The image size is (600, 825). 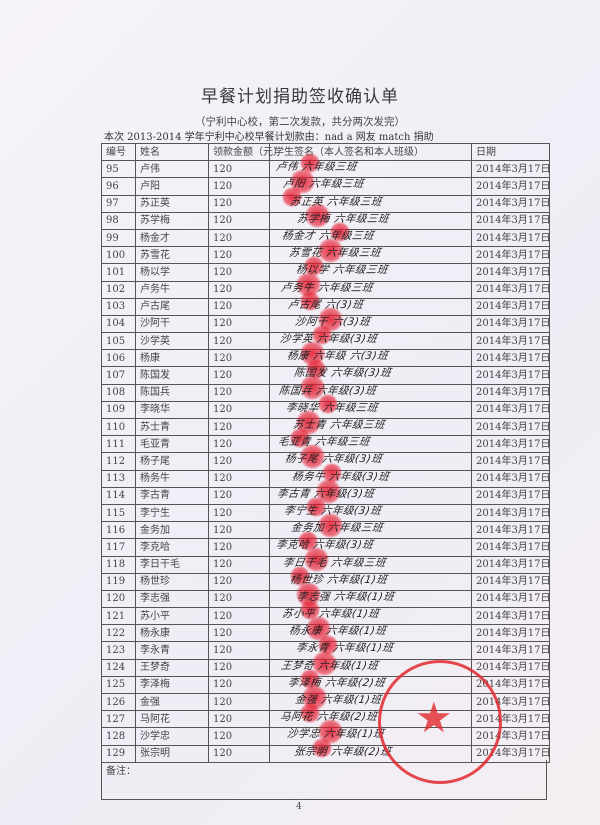 I want to click on student-name-cell: 李泽梅, so click(x=172, y=685).